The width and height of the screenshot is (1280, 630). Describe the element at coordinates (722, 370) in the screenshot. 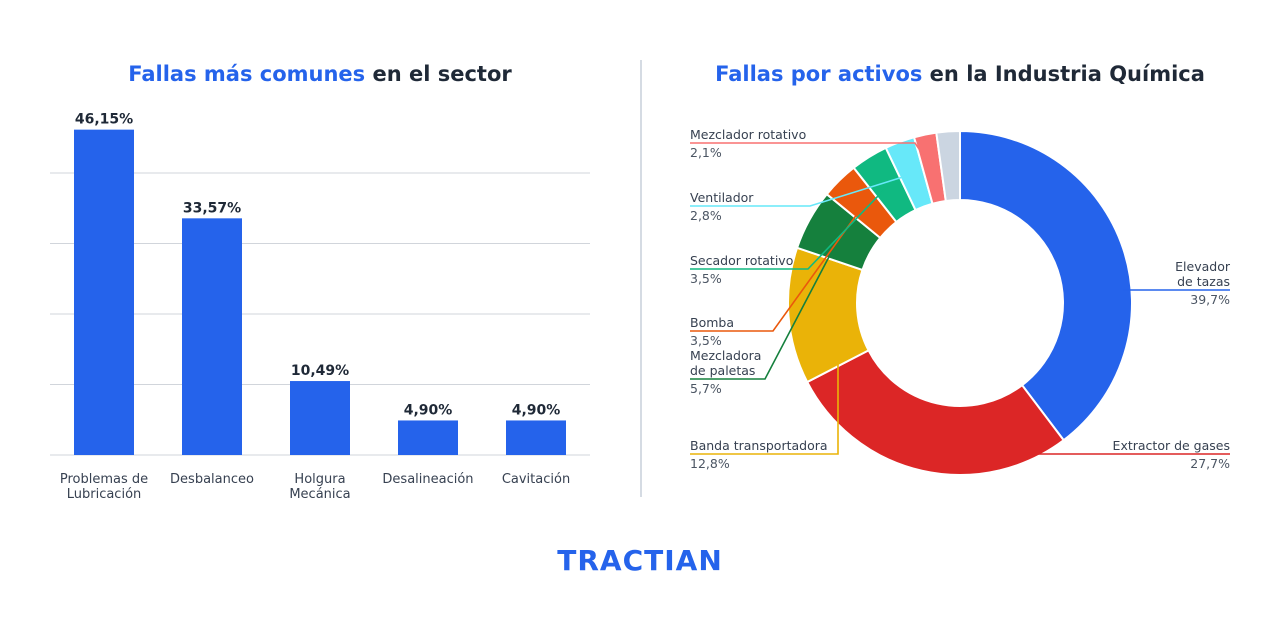

I see `donut-label-name-line: de paletas` at that location.